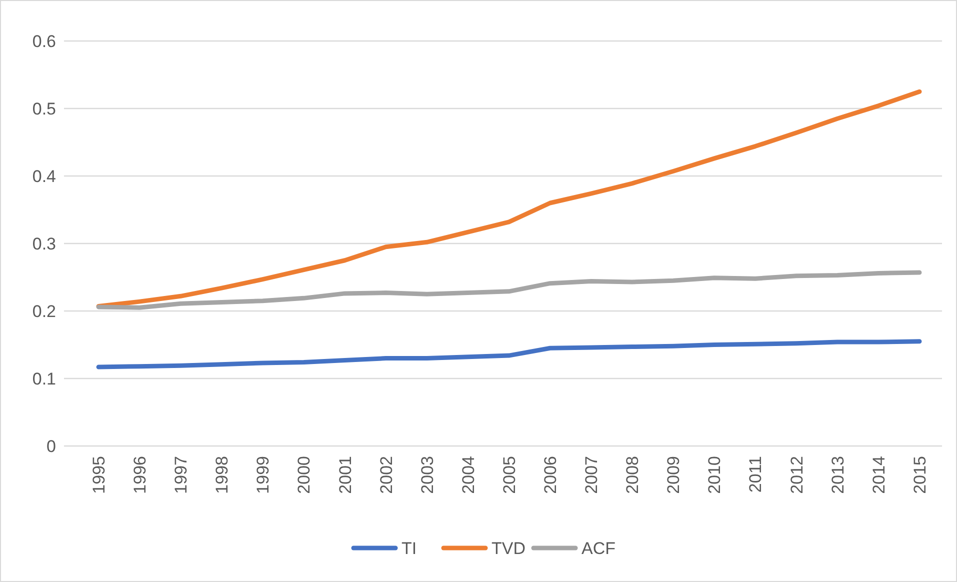  I want to click on y-tick-label: 0.6, so click(44, 41).